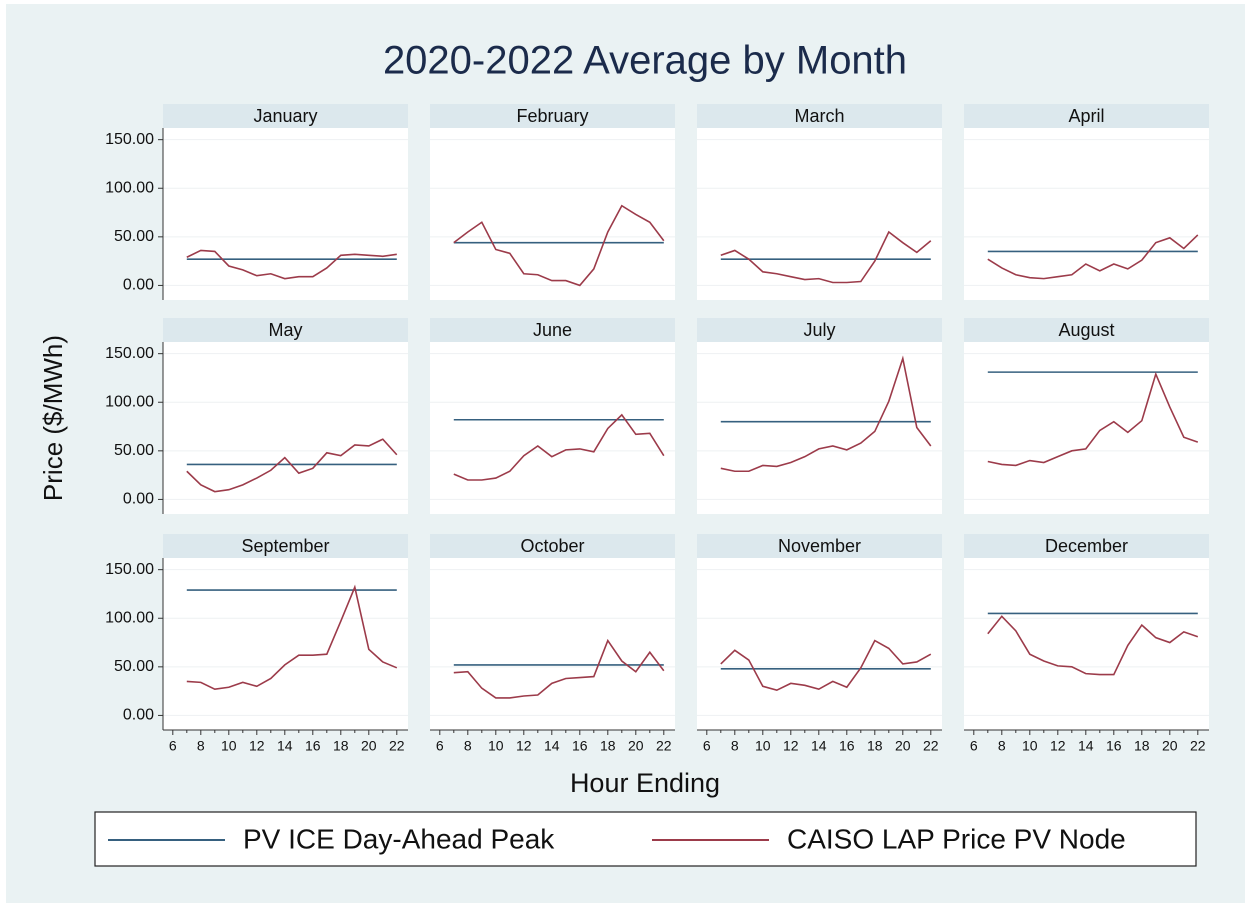  Describe the element at coordinates (645, 61) in the screenshot. I see `chart-title: 2020-2022 Average by Month` at that location.